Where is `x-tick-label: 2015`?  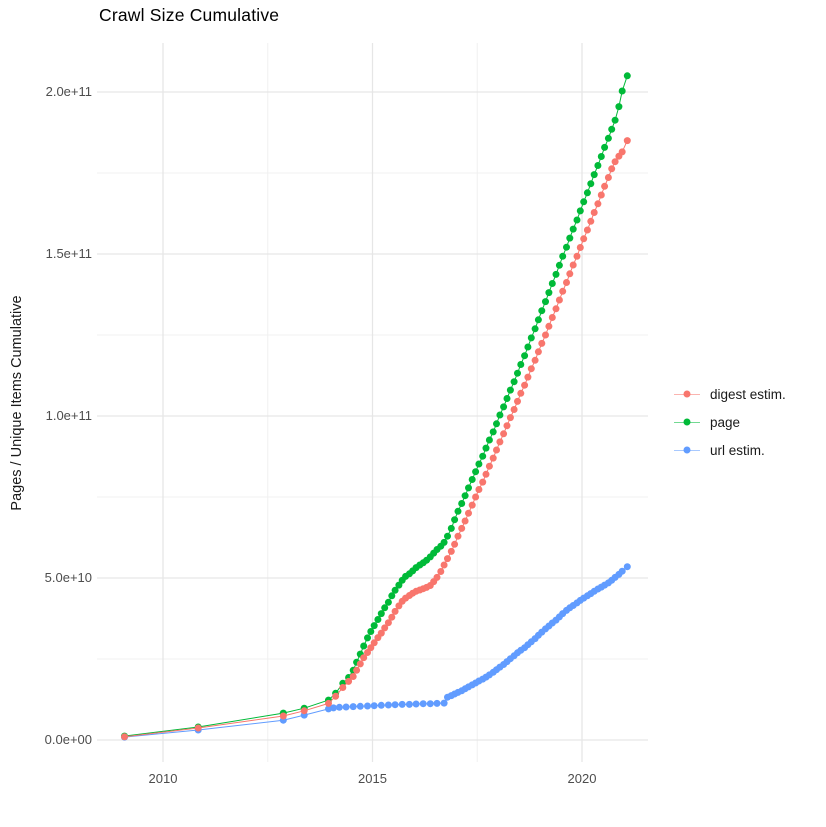 x-tick-label: 2015 is located at coordinates (372, 778).